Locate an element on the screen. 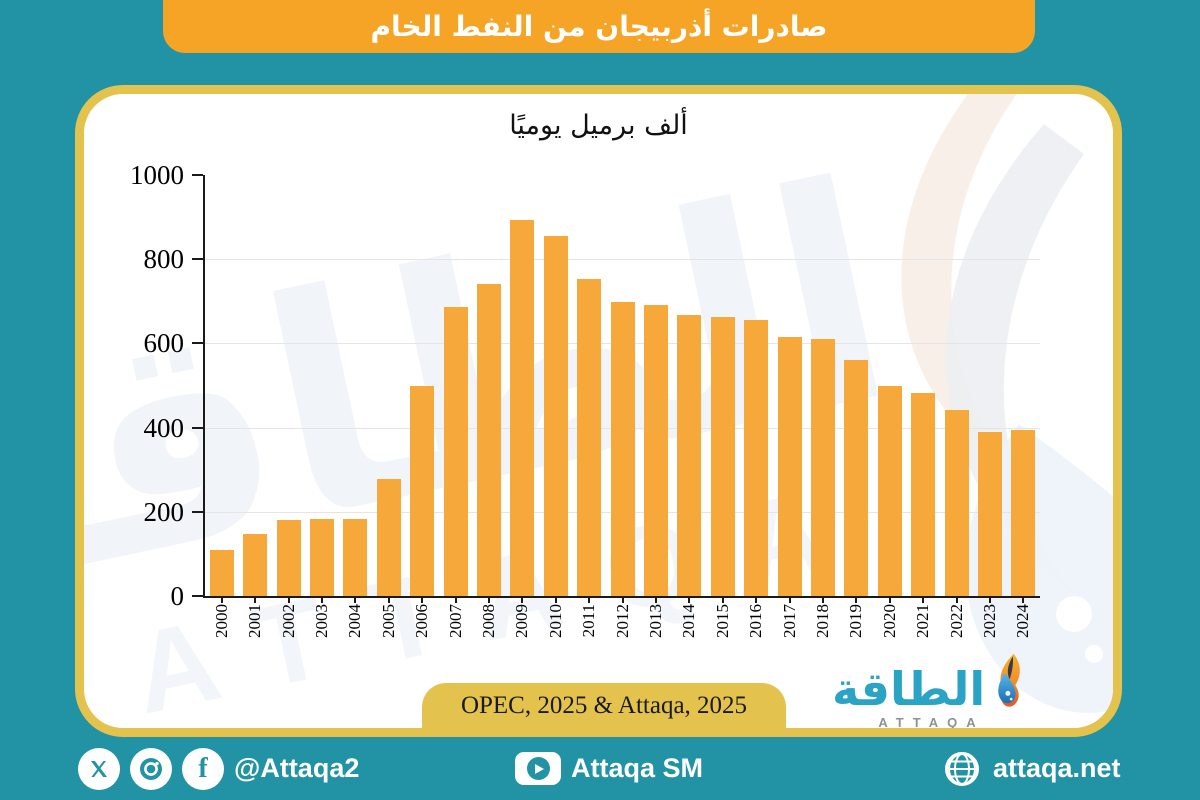  social-handle: @Attaqa2 is located at coordinates (297, 768).